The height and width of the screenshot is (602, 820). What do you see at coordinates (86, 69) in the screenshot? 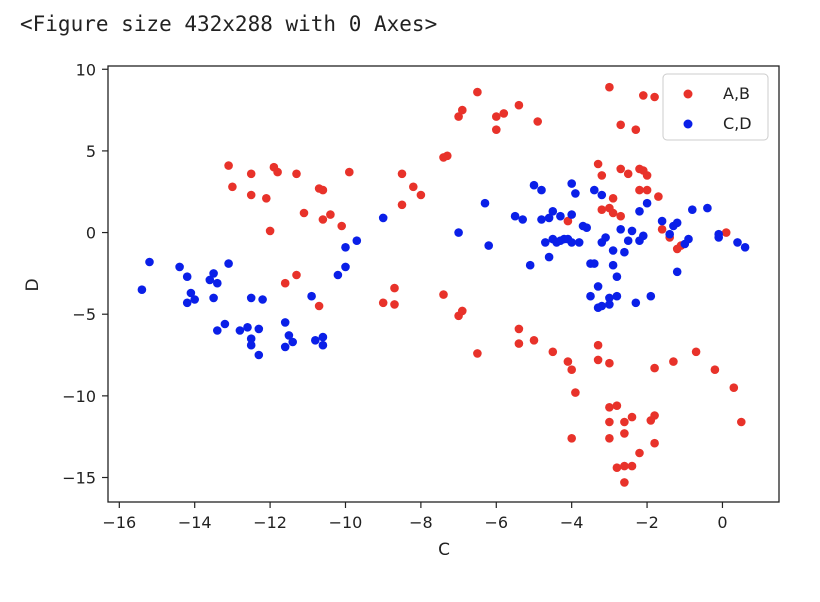
I see `y-tick-label: 10` at bounding box center [86, 69].